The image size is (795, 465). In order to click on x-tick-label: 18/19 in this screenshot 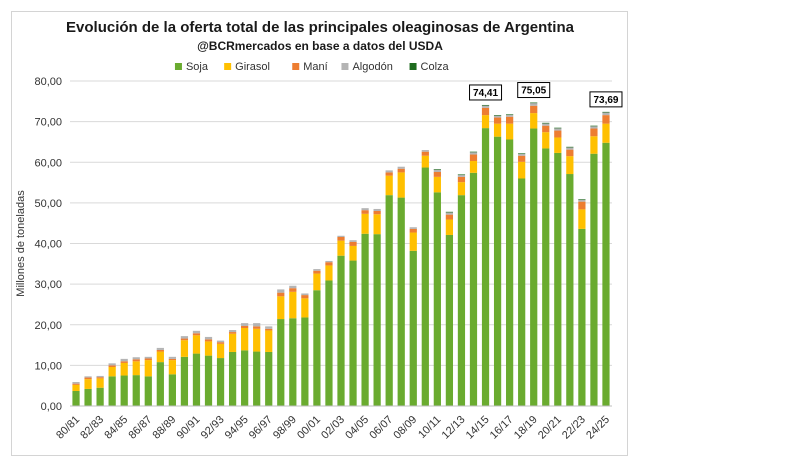, I will do `click(526, 428)`.